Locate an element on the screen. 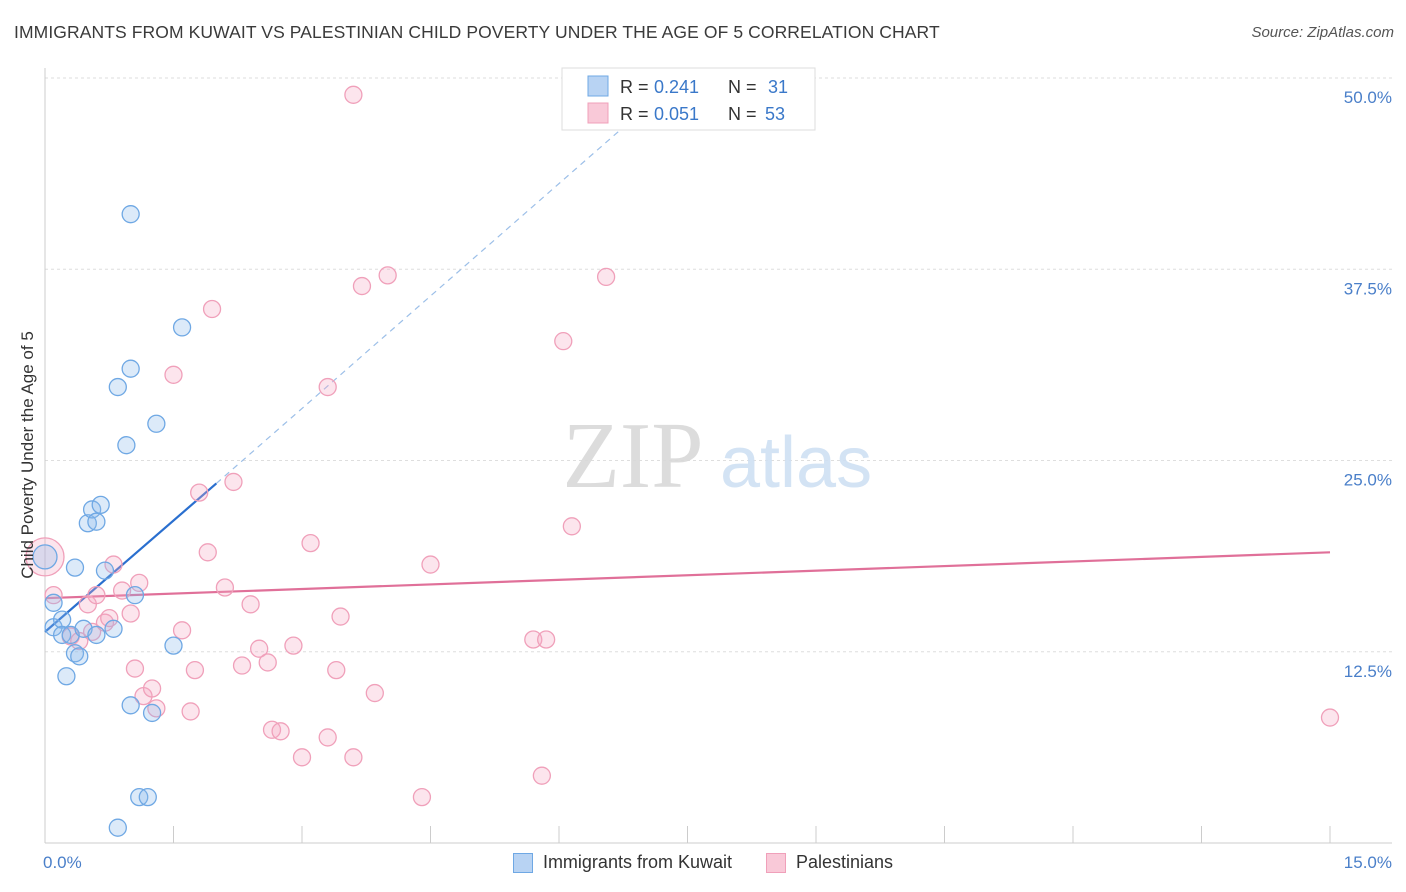 Image resolution: width=1406 pixels, height=892 pixels. legend-n-value-2: 53 is located at coordinates (775, 114).